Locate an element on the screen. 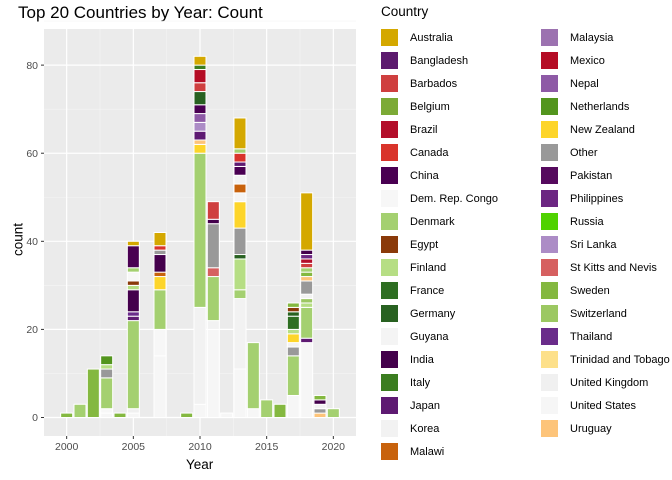  legend-label: Pakistan is located at coordinates (591, 175).